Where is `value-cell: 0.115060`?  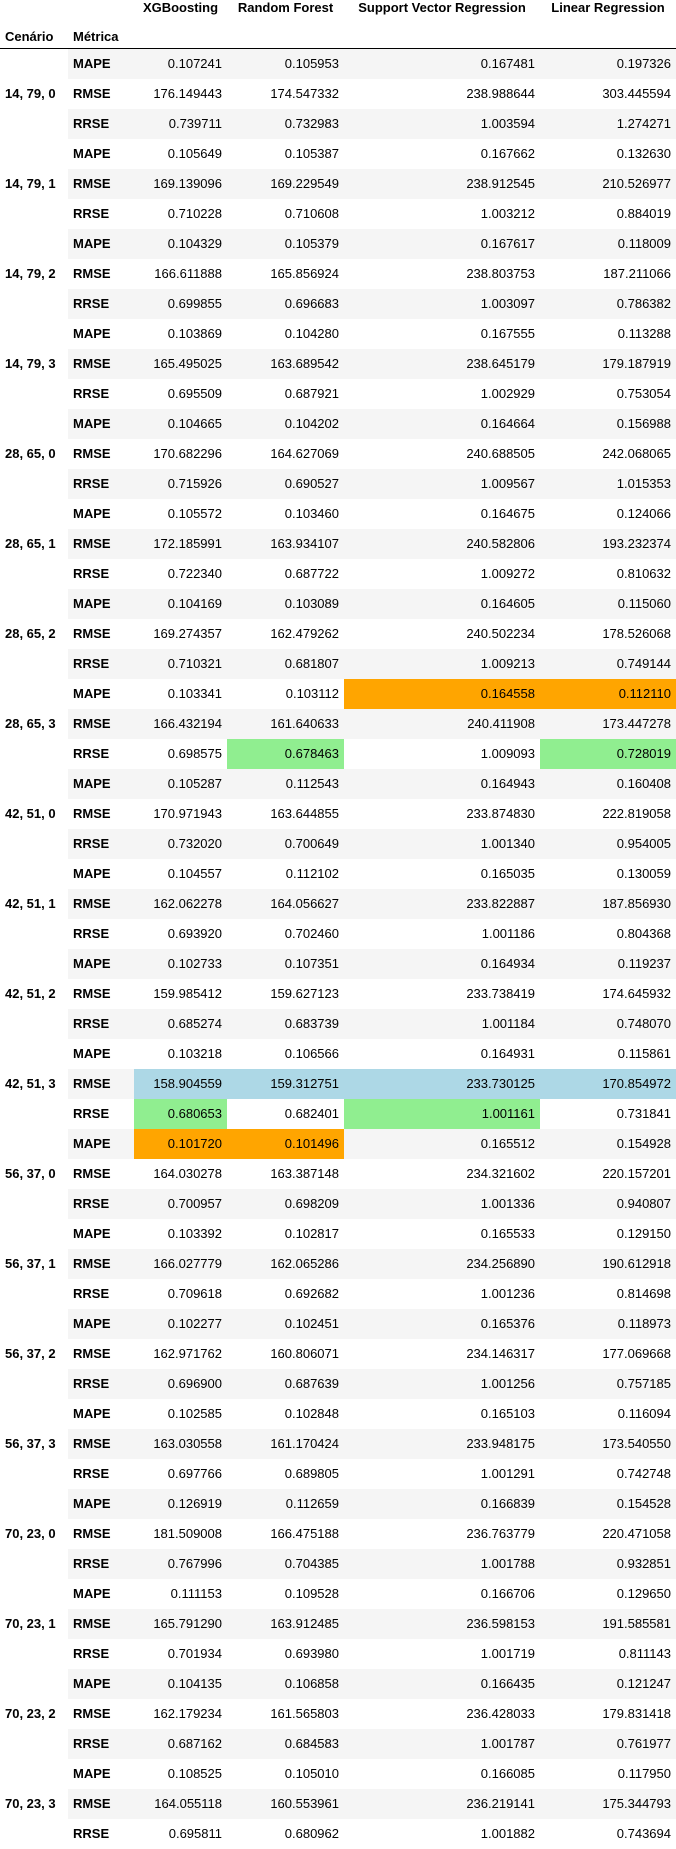
value-cell: 0.115060 is located at coordinates (608, 603).